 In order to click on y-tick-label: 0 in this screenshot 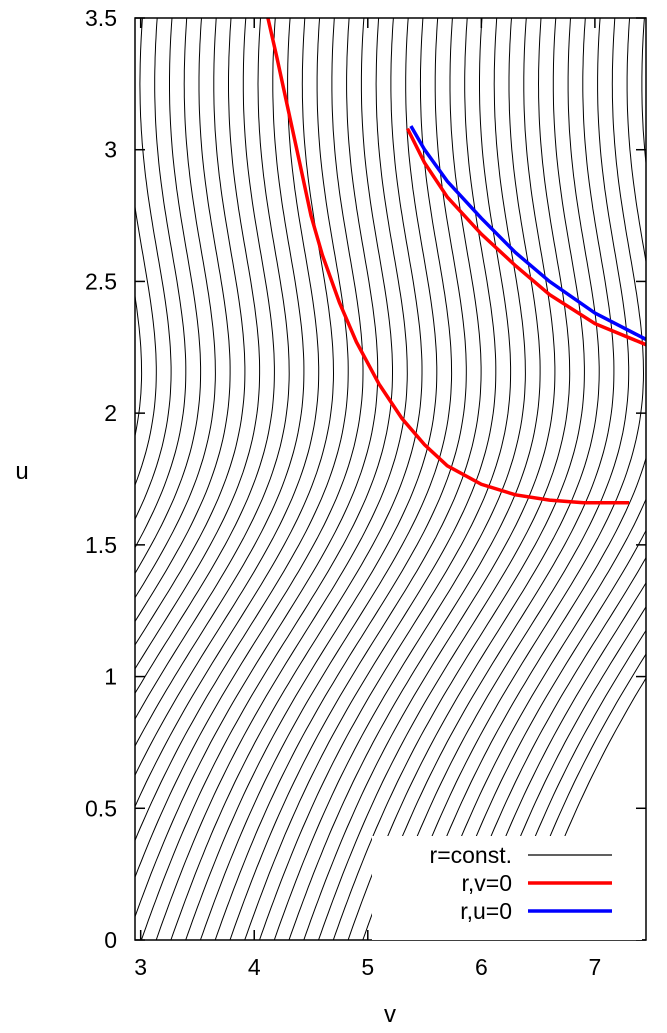, I will do `click(110, 940)`.